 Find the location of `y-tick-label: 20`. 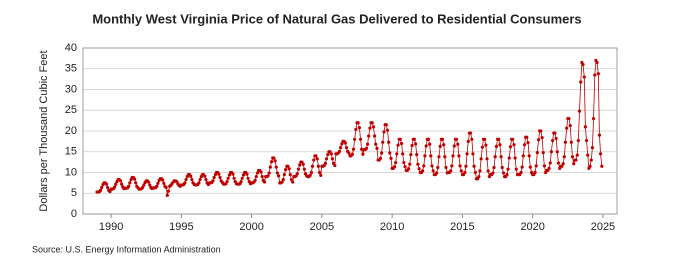

y-tick-label: 20 is located at coordinates (71, 131).